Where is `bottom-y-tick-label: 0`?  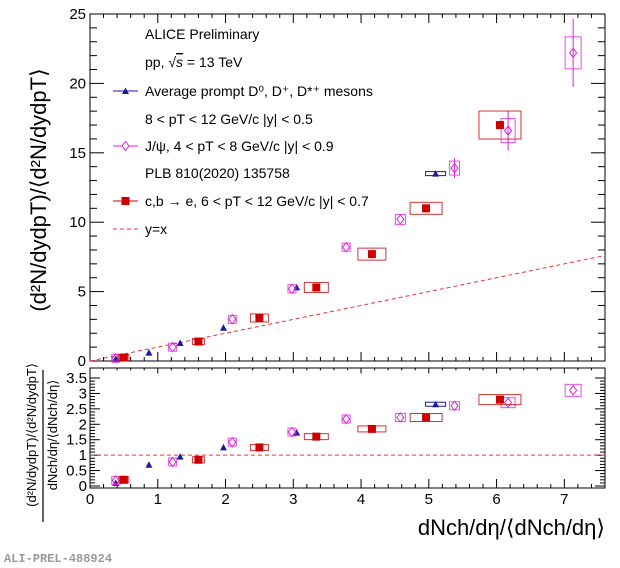 bottom-y-tick-label: 0 is located at coordinates (83, 486).